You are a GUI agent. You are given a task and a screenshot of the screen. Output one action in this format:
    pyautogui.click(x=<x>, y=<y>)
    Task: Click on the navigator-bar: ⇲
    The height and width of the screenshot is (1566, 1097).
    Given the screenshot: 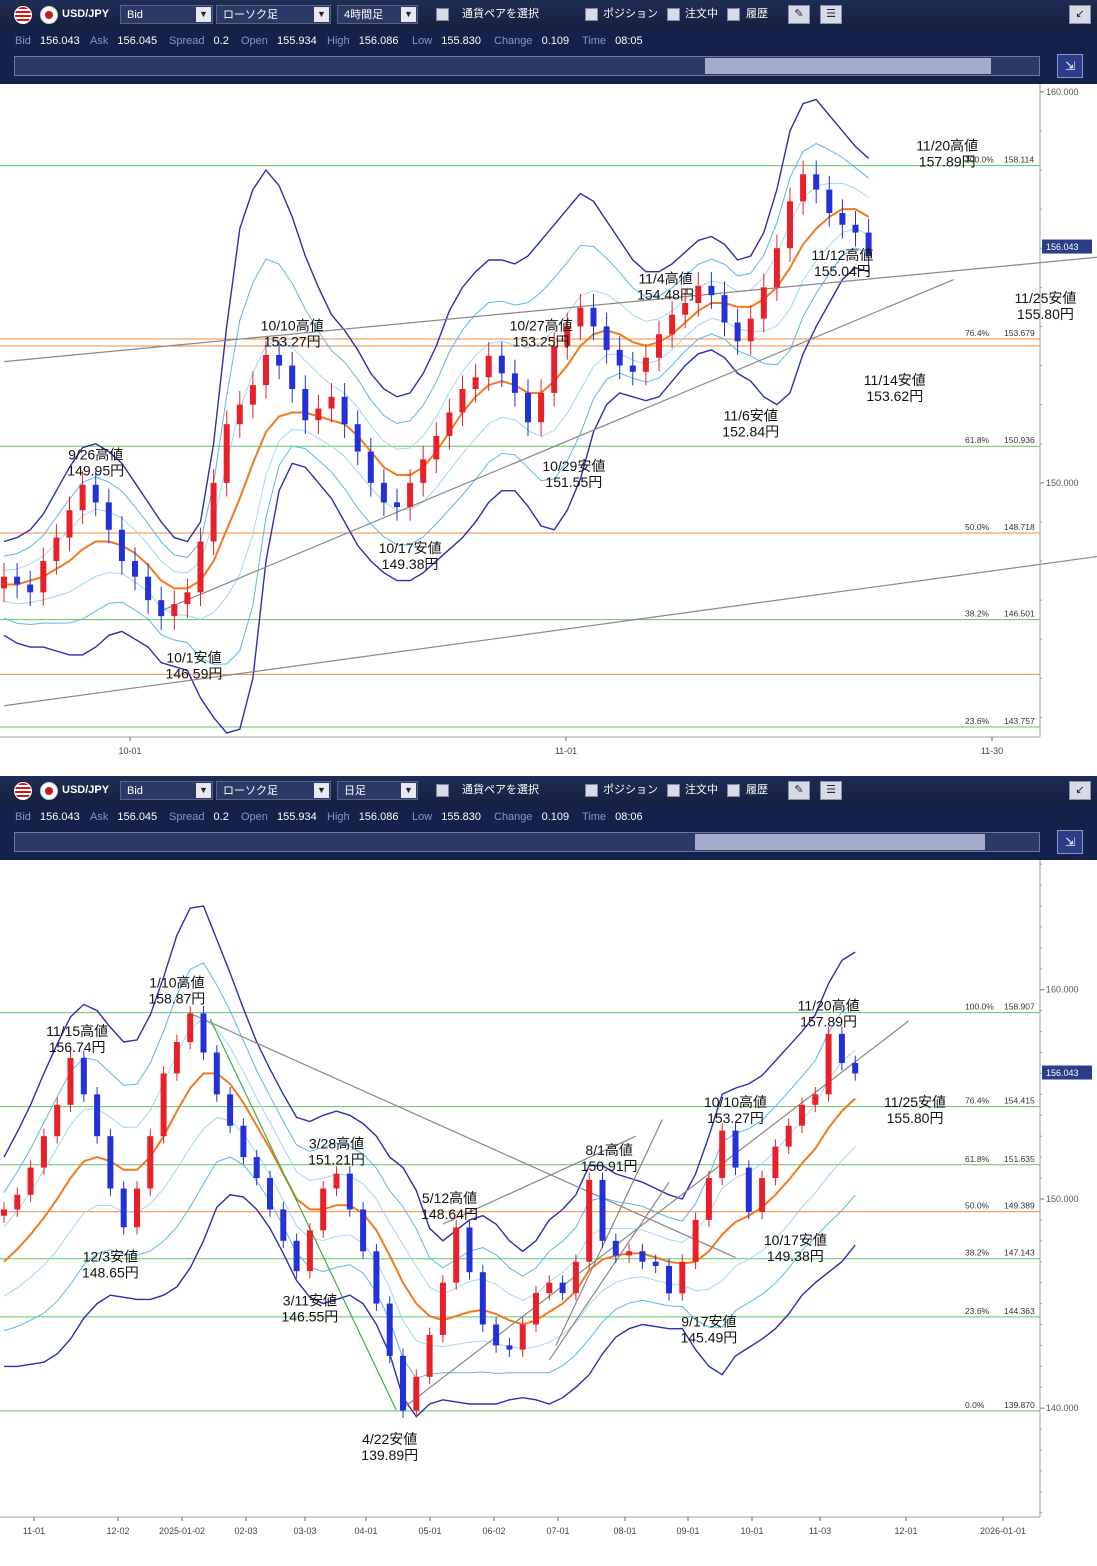 What is the action you would take?
    pyautogui.click(x=548, y=844)
    